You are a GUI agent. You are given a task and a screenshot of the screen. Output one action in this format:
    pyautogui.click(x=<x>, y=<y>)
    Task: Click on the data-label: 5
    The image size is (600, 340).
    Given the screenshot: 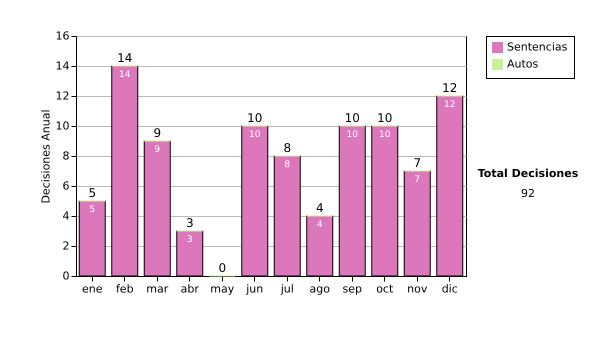 What is the action you would take?
    pyautogui.click(x=92, y=210)
    